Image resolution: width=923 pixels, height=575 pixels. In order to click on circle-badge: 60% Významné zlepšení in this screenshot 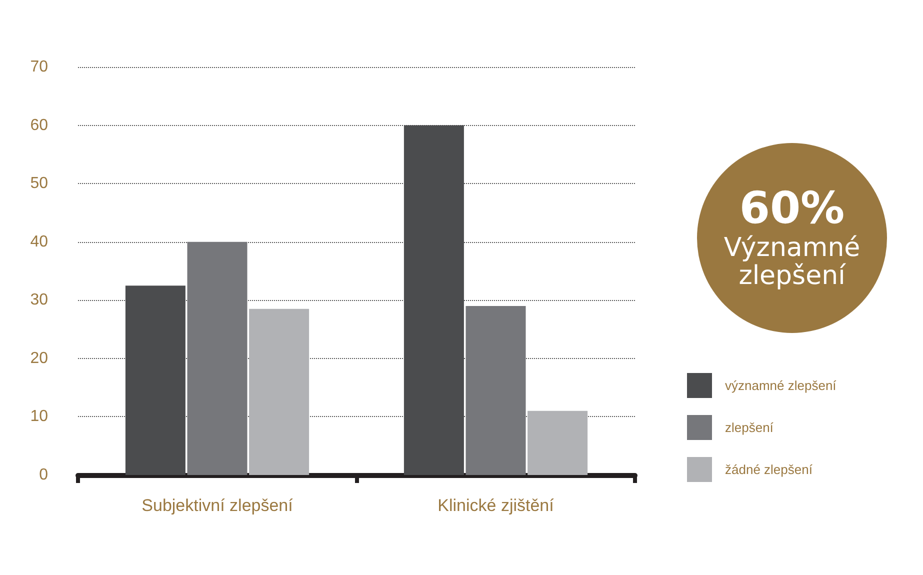, I will do `click(792, 238)`.